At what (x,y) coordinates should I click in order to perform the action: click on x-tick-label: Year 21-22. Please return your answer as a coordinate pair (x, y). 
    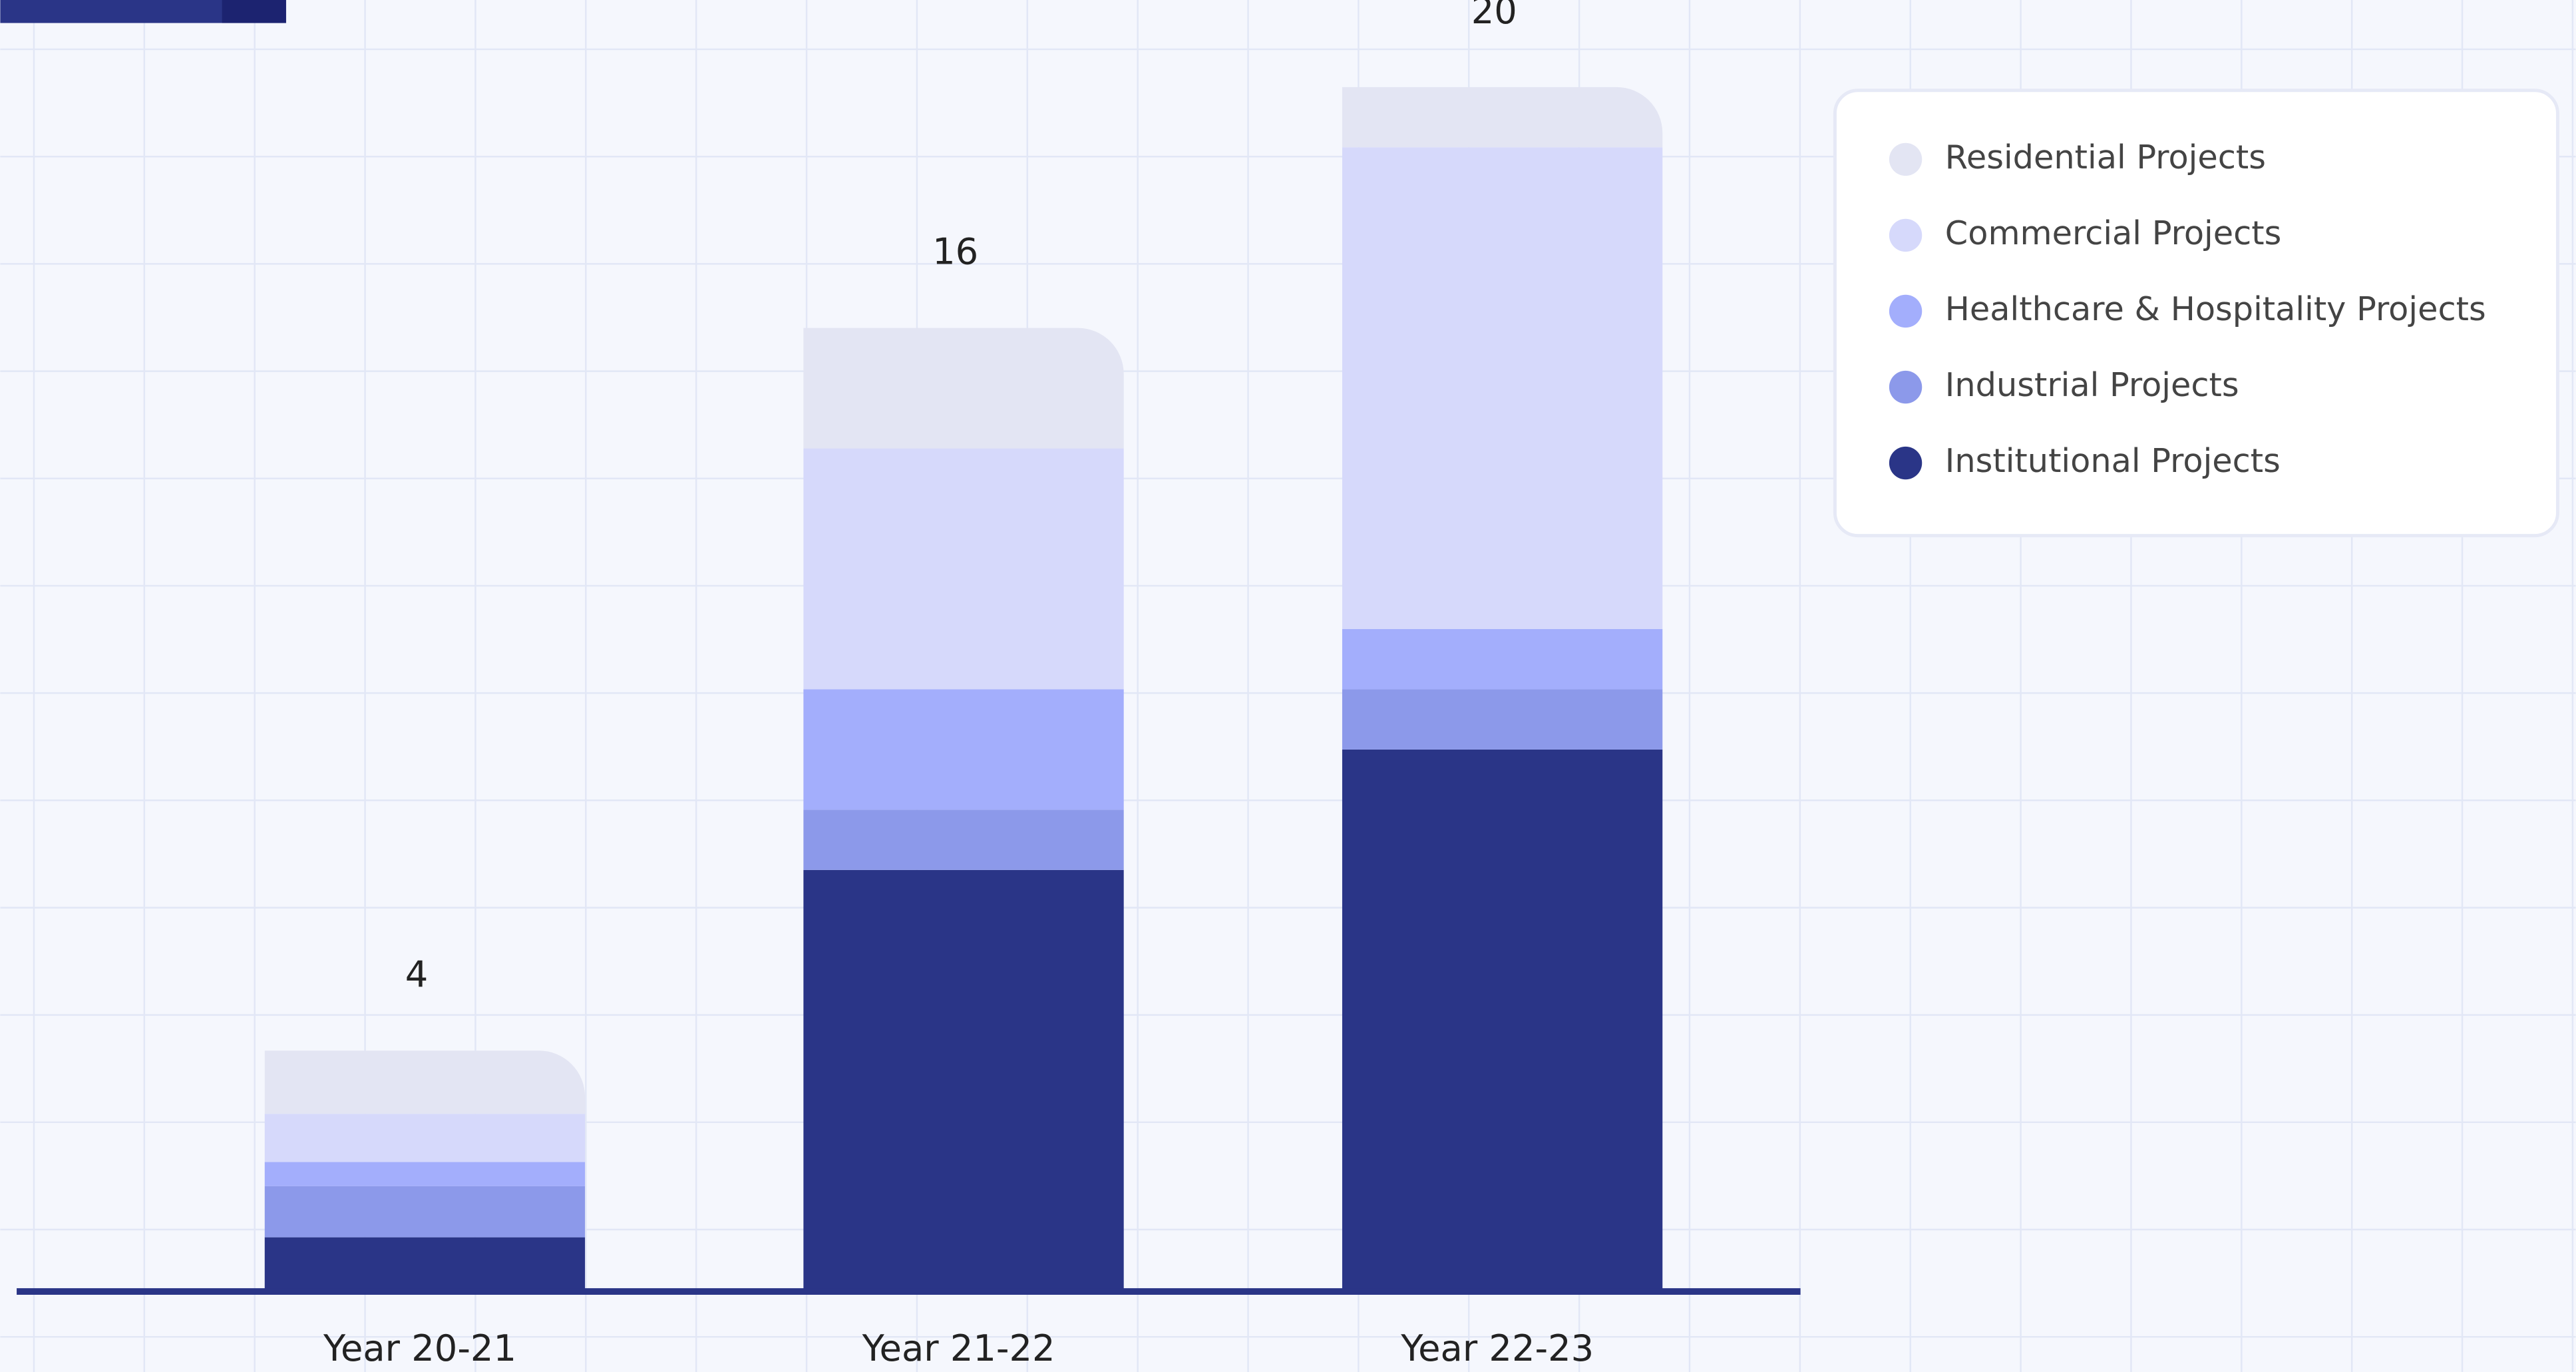
    Looking at the image, I should click on (959, 1348).